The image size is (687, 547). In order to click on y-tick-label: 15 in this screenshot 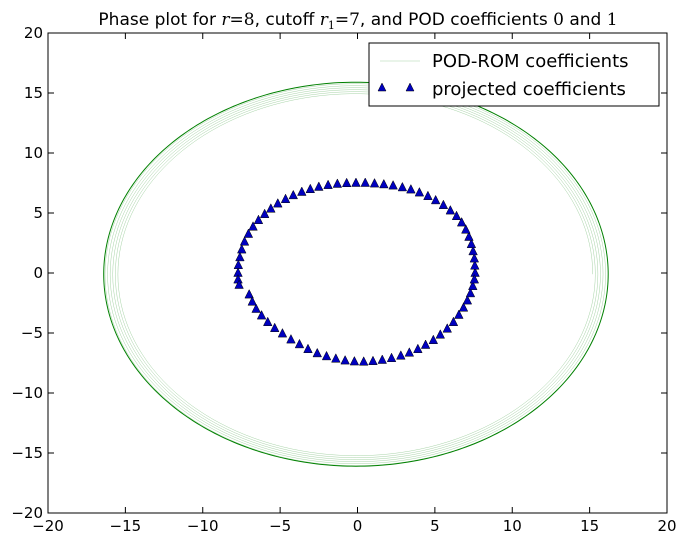, I will do `click(33, 93)`.